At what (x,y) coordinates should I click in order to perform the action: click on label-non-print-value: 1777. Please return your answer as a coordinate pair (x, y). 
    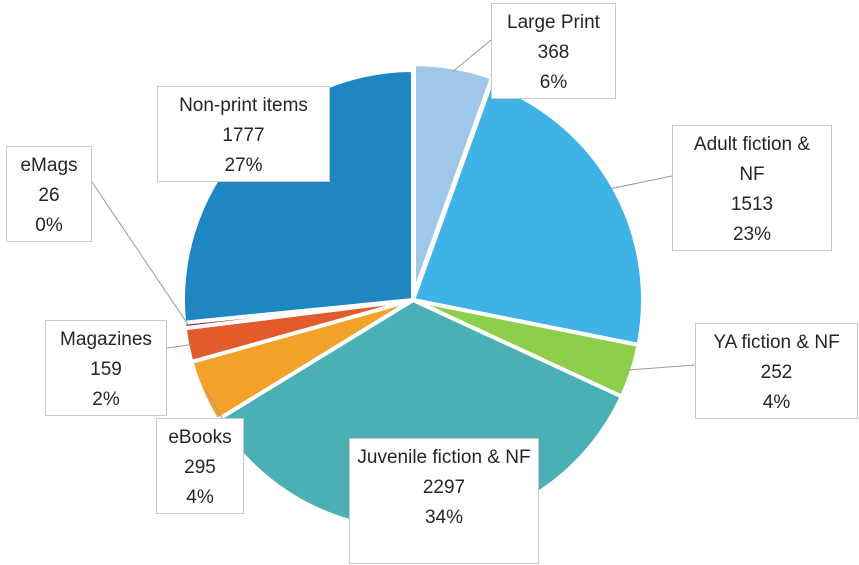
    Looking at the image, I should click on (243, 135).